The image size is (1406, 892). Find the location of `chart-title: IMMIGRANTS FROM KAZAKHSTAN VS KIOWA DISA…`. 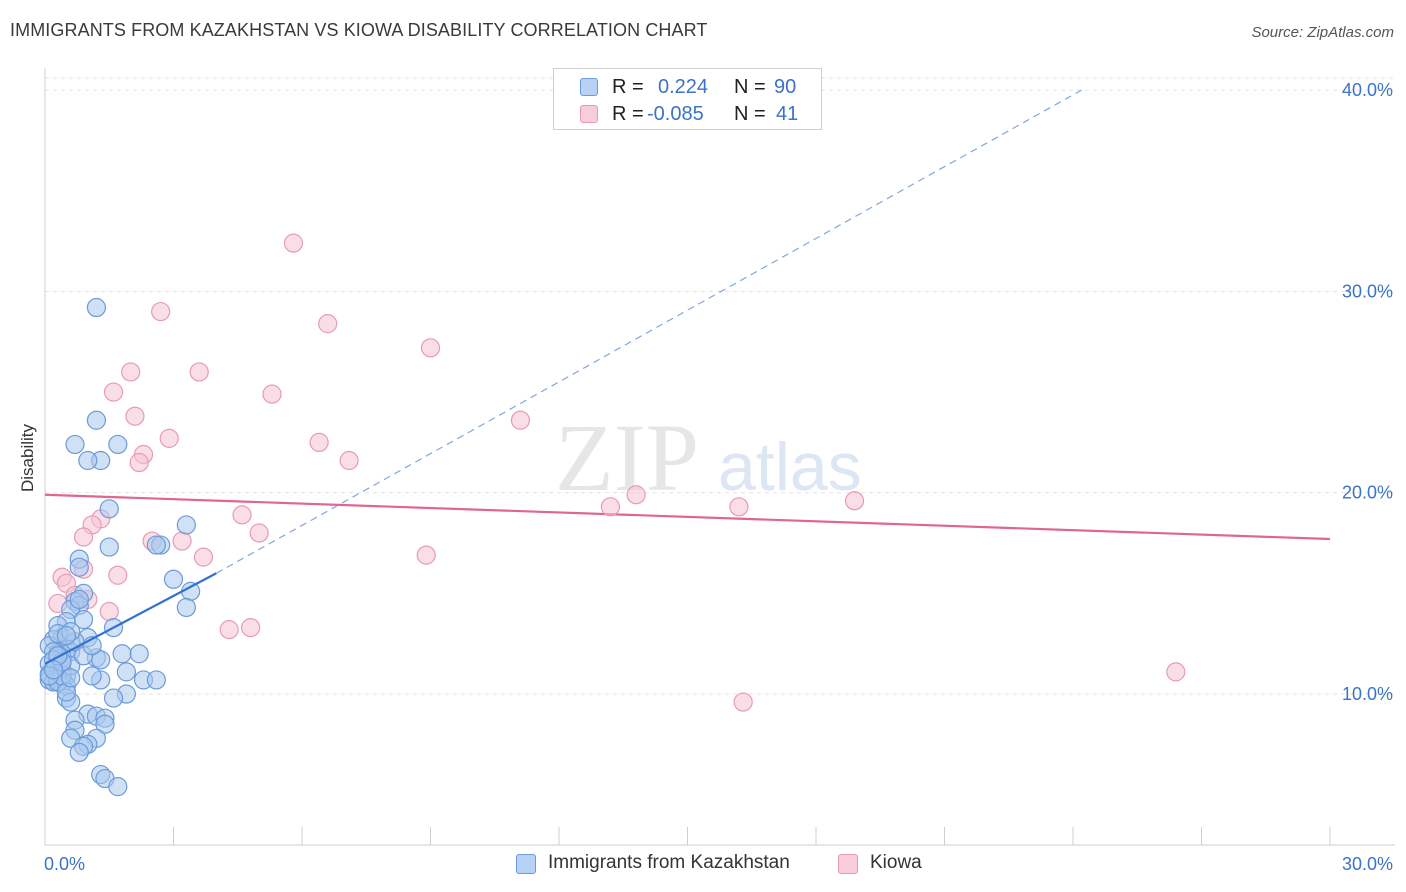

chart-title: IMMIGRANTS FROM KAZAKHSTAN VS KIOWA DISA… is located at coordinates (359, 30).